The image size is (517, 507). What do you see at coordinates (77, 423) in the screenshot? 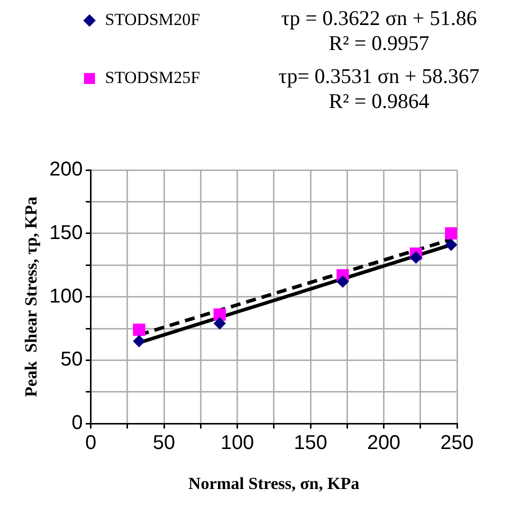
I see `y-tick-label: 0` at bounding box center [77, 423].